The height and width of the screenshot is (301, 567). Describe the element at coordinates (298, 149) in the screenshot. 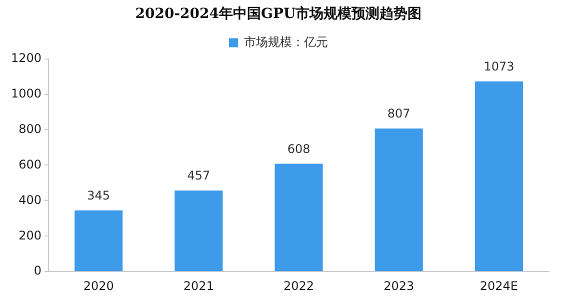

I see `data-label: 608` at that location.